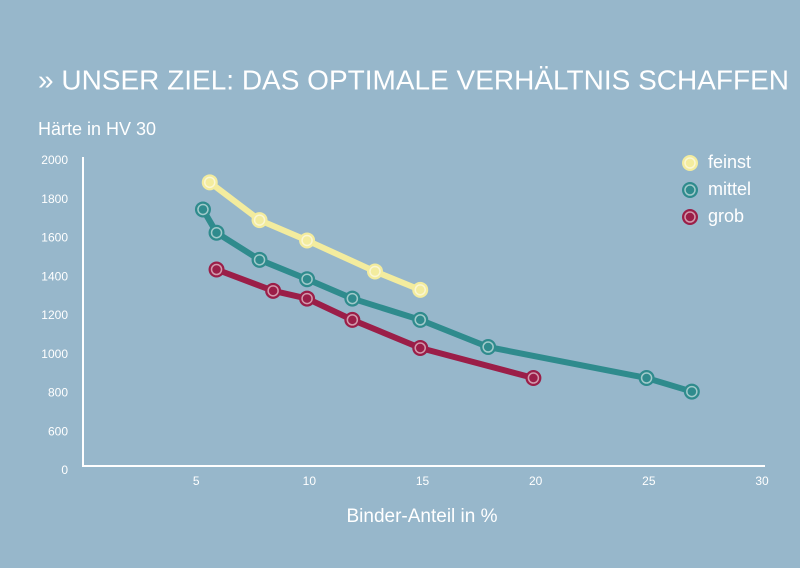 The image size is (800, 568). Describe the element at coordinates (64, 470) in the screenshot. I see `y-tick-label: 0` at that location.